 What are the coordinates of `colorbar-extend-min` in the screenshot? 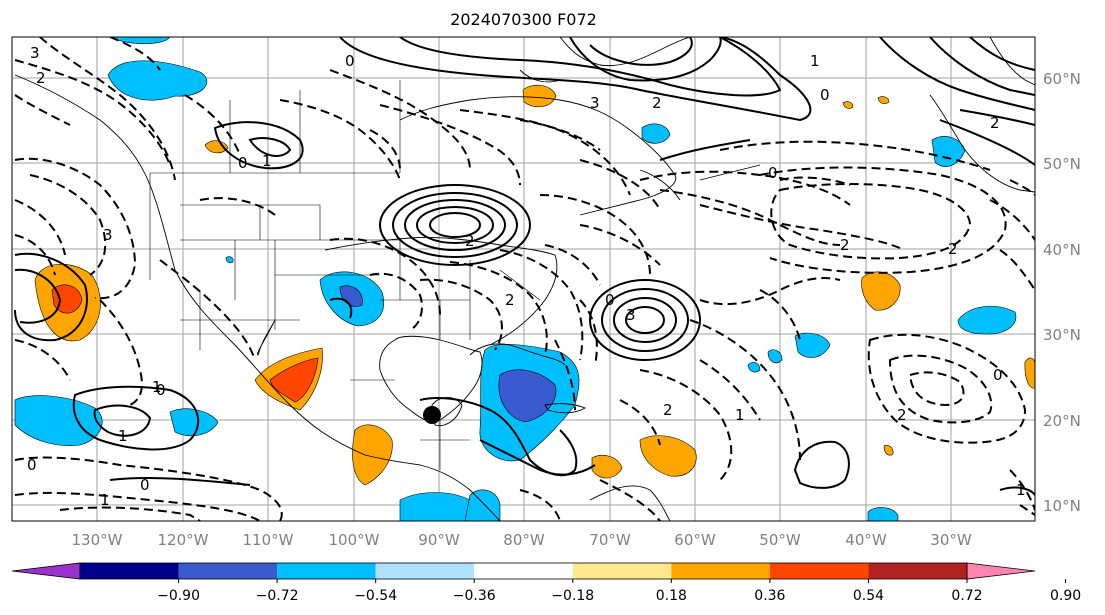 It's located at (46, 571).